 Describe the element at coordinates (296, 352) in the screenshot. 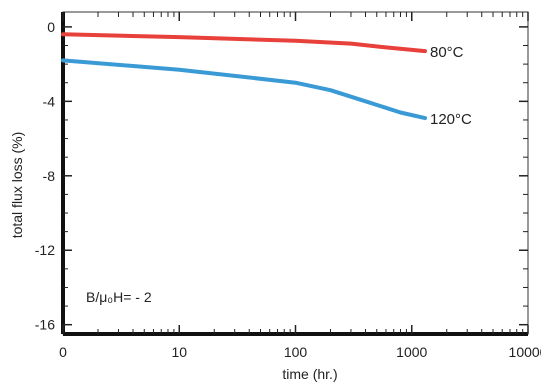

I see `x-tick-label: 100` at that location.